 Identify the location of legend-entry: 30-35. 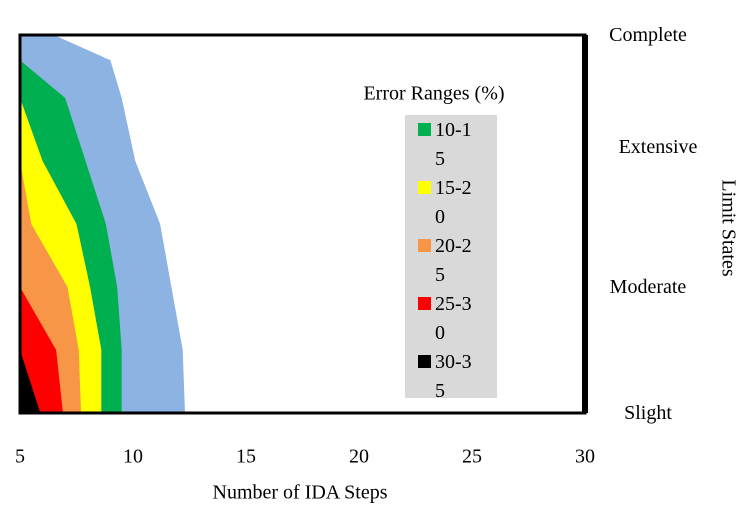
(445, 377).